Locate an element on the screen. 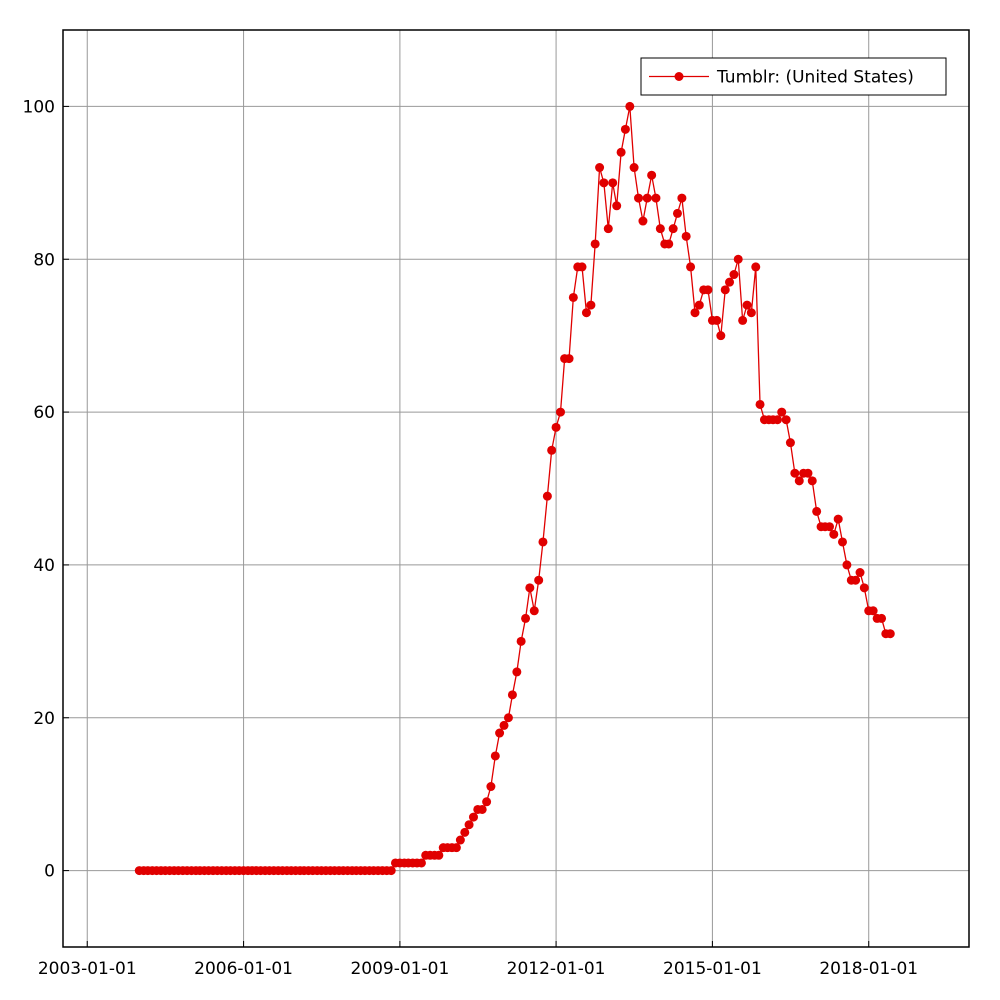 The height and width of the screenshot is (1000, 1000). y-tick-label: 60 is located at coordinates (44, 413).